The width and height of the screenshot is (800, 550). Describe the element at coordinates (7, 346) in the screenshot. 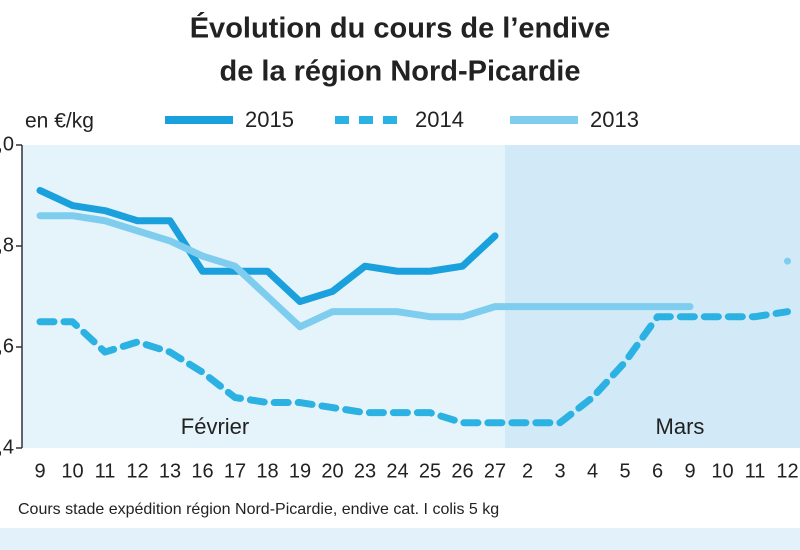

I see `y-tick-label: 0,6` at that location.